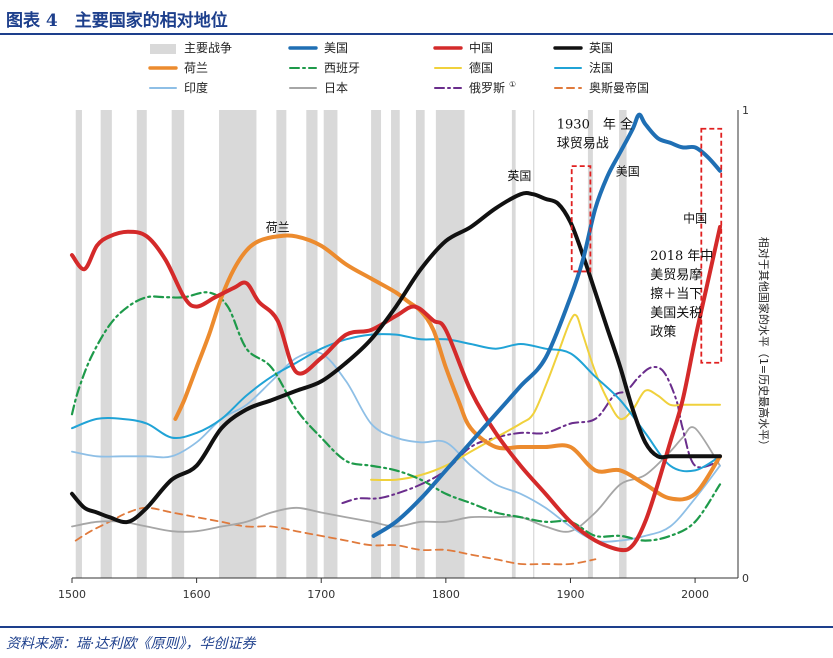 This screenshot has height=658, width=833. Describe the element at coordinates (628, 172) in the screenshot. I see `series-annotation-2: 美国` at that location.